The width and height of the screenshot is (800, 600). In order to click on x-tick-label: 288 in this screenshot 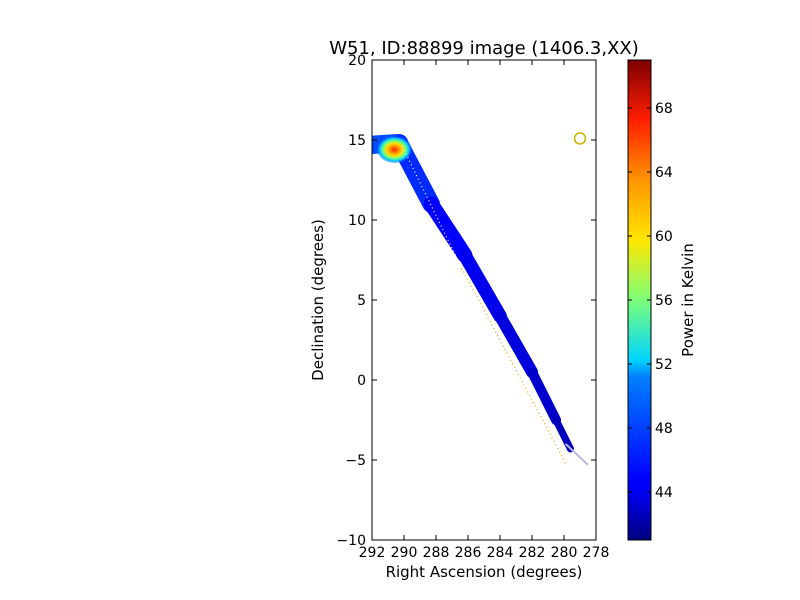, I will do `click(436, 553)`.